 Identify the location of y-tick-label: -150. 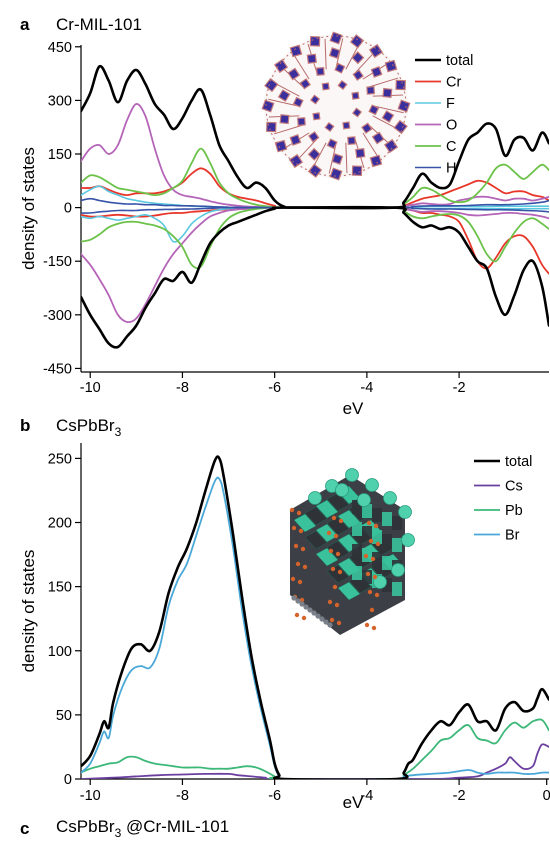
(57, 262).